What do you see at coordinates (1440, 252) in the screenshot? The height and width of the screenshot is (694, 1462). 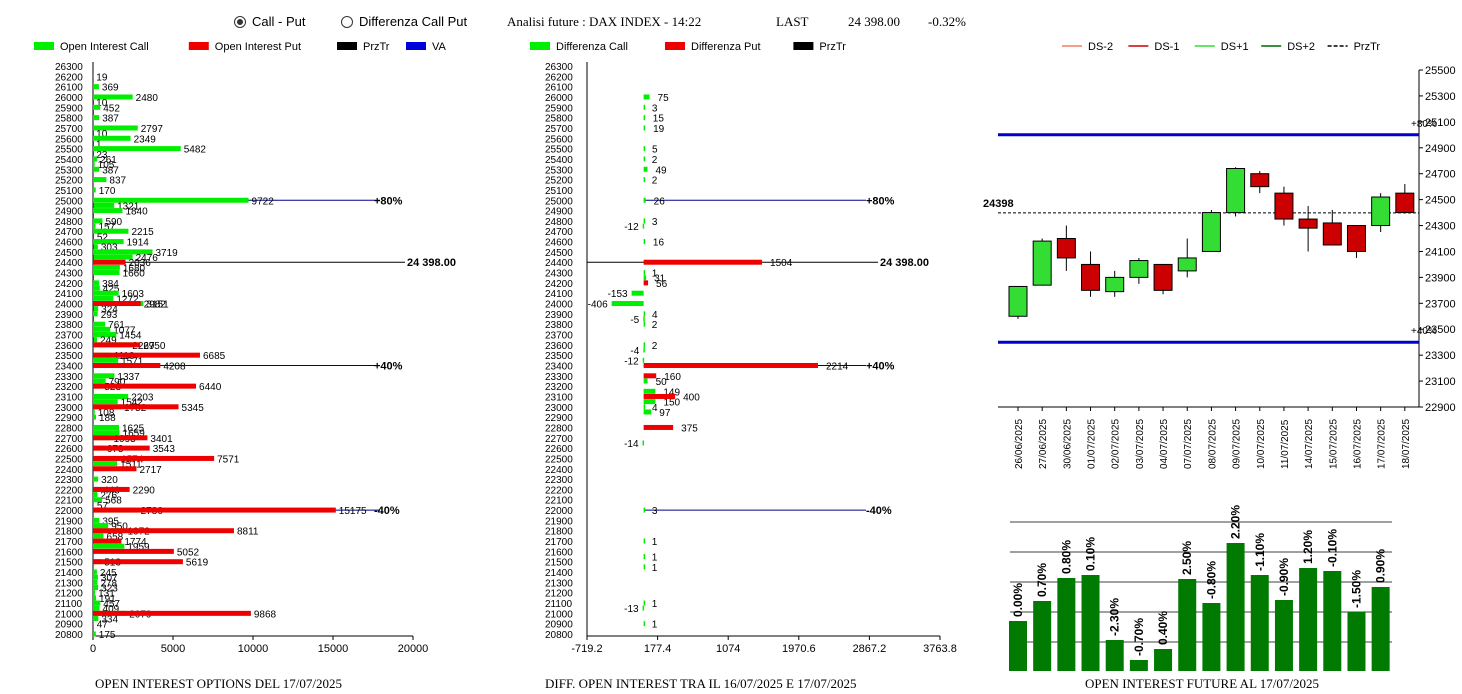 I see `future-y-tick-label: 24100` at bounding box center [1440, 252].